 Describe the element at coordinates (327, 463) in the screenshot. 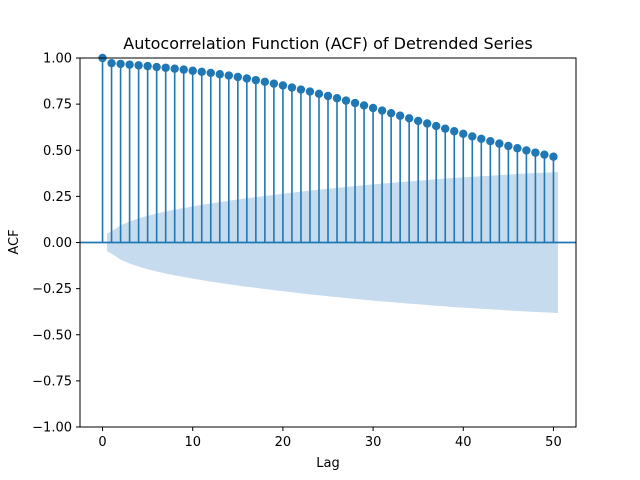

I see `x-axis-label: Lag` at that location.